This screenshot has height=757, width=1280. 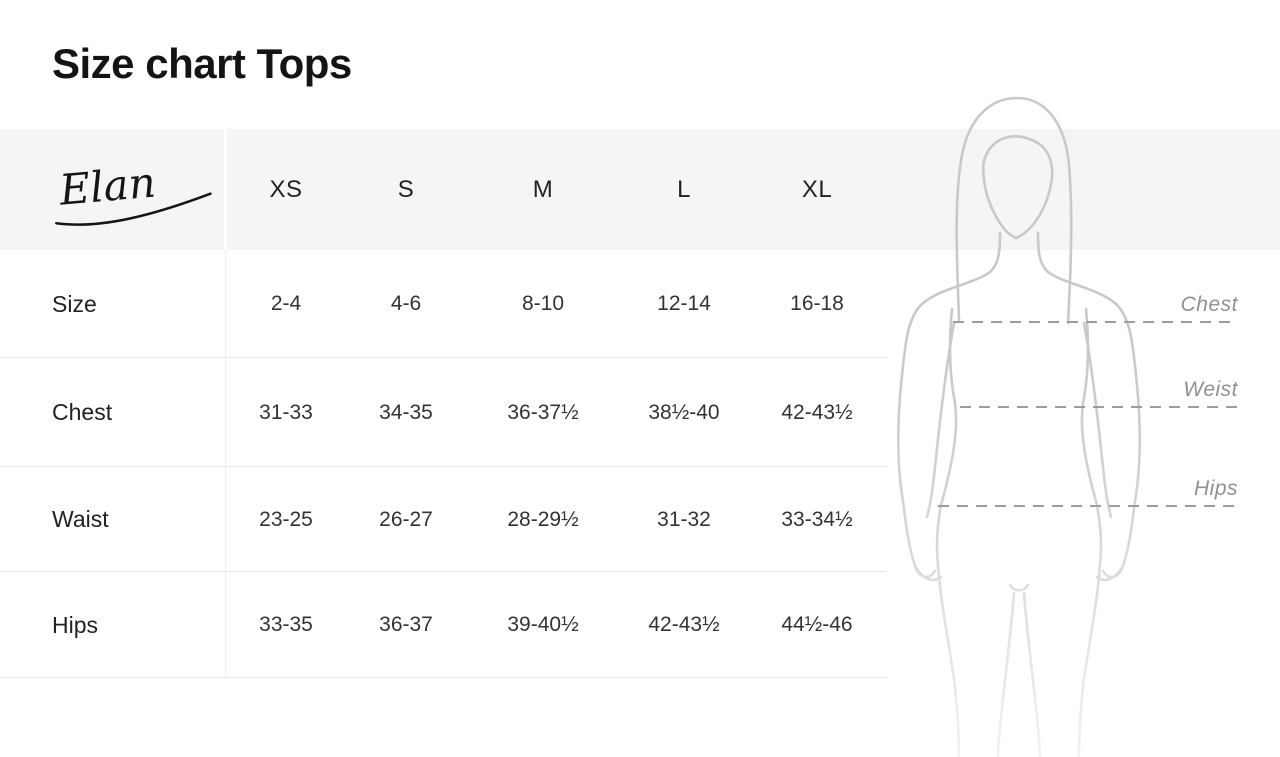 What do you see at coordinates (1019, 587) in the screenshot?
I see `crotch-line` at bounding box center [1019, 587].